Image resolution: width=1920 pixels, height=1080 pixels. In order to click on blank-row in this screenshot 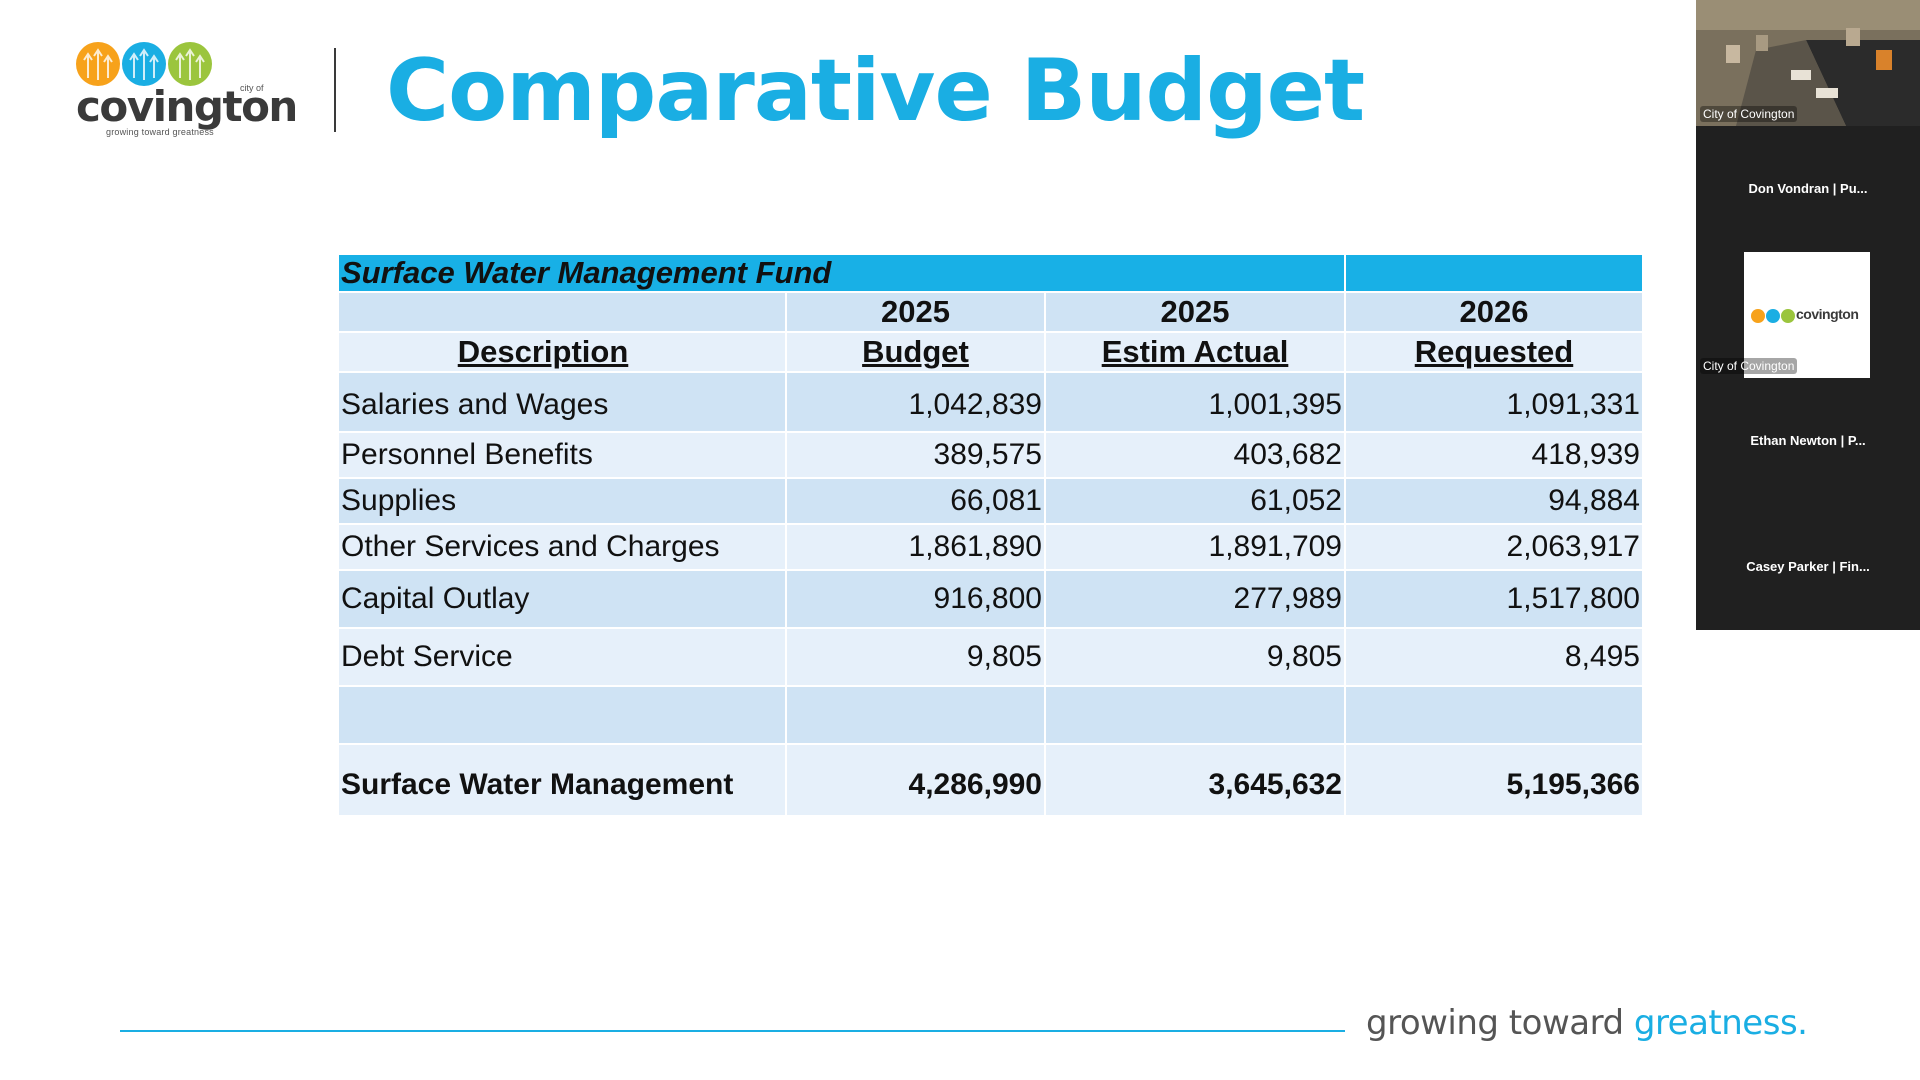, I will do `click(990, 715)`.